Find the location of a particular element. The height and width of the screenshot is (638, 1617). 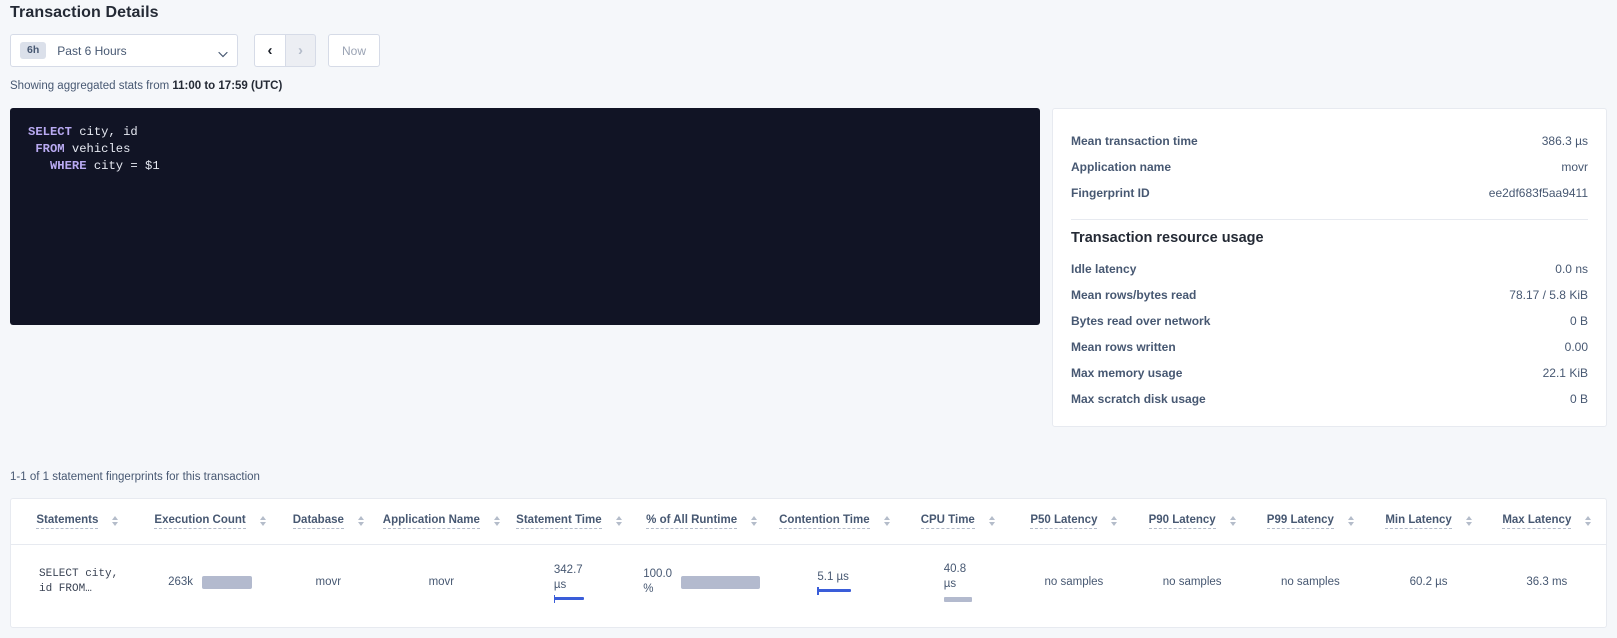

stat-label: Mean rows written is located at coordinates (1123, 347).